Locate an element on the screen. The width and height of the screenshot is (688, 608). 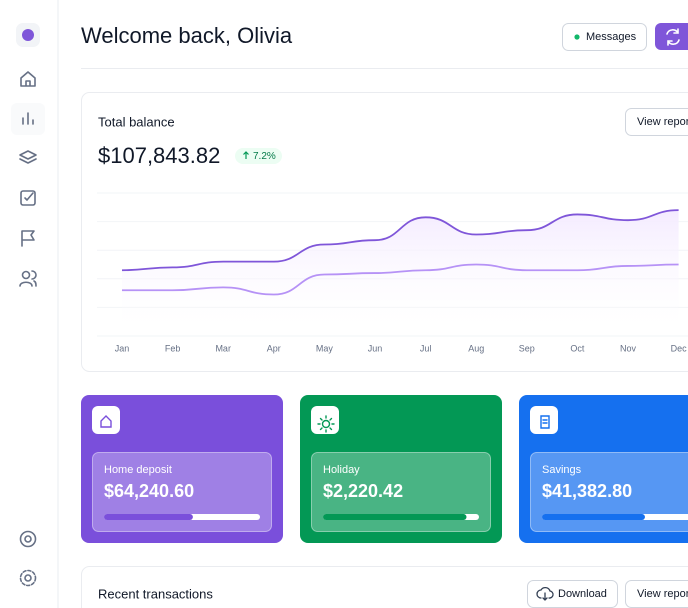
x-tick-label: May is located at coordinates (325, 348).